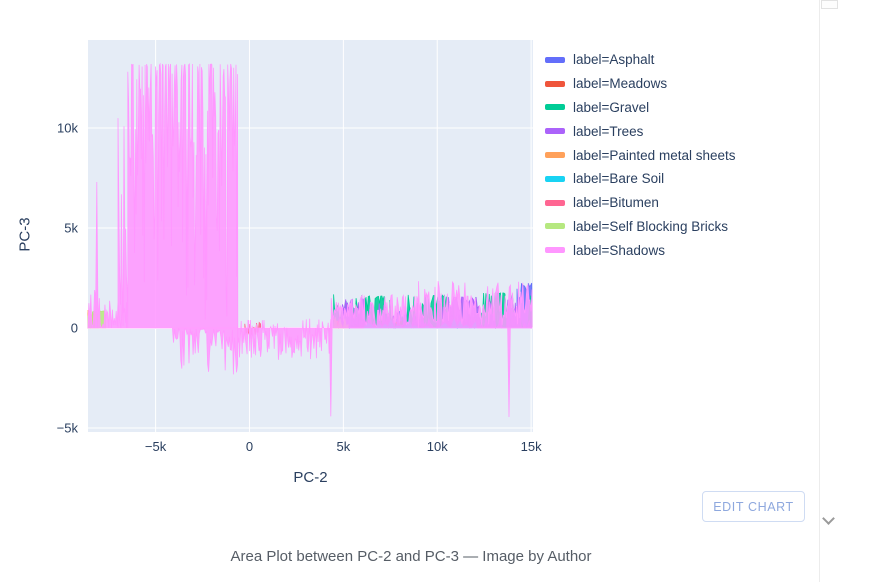  I want to click on scrollbar-rail, so click(819, 291).